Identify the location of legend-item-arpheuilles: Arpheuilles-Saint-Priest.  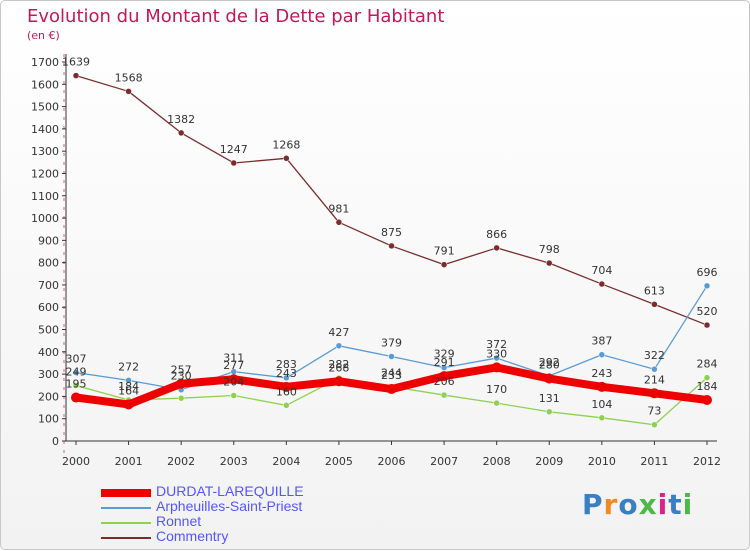
(251, 506).